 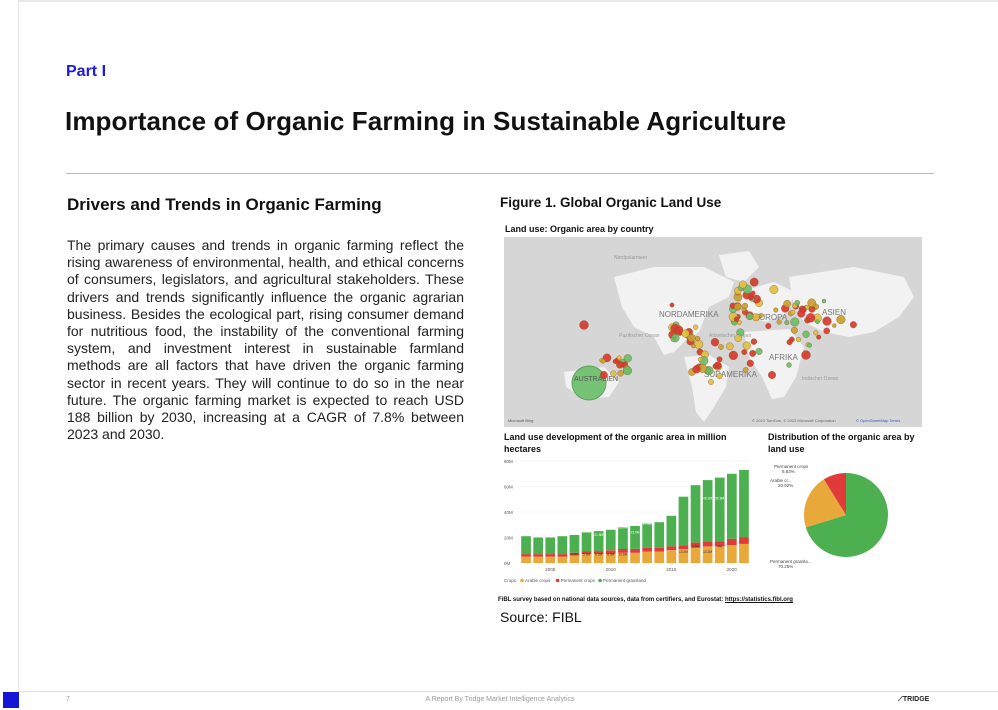 What do you see at coordinates (758, 600) in the screenshot?
I see `note-link: https://statistics.fibl.org` at bounding box center [758, 600].